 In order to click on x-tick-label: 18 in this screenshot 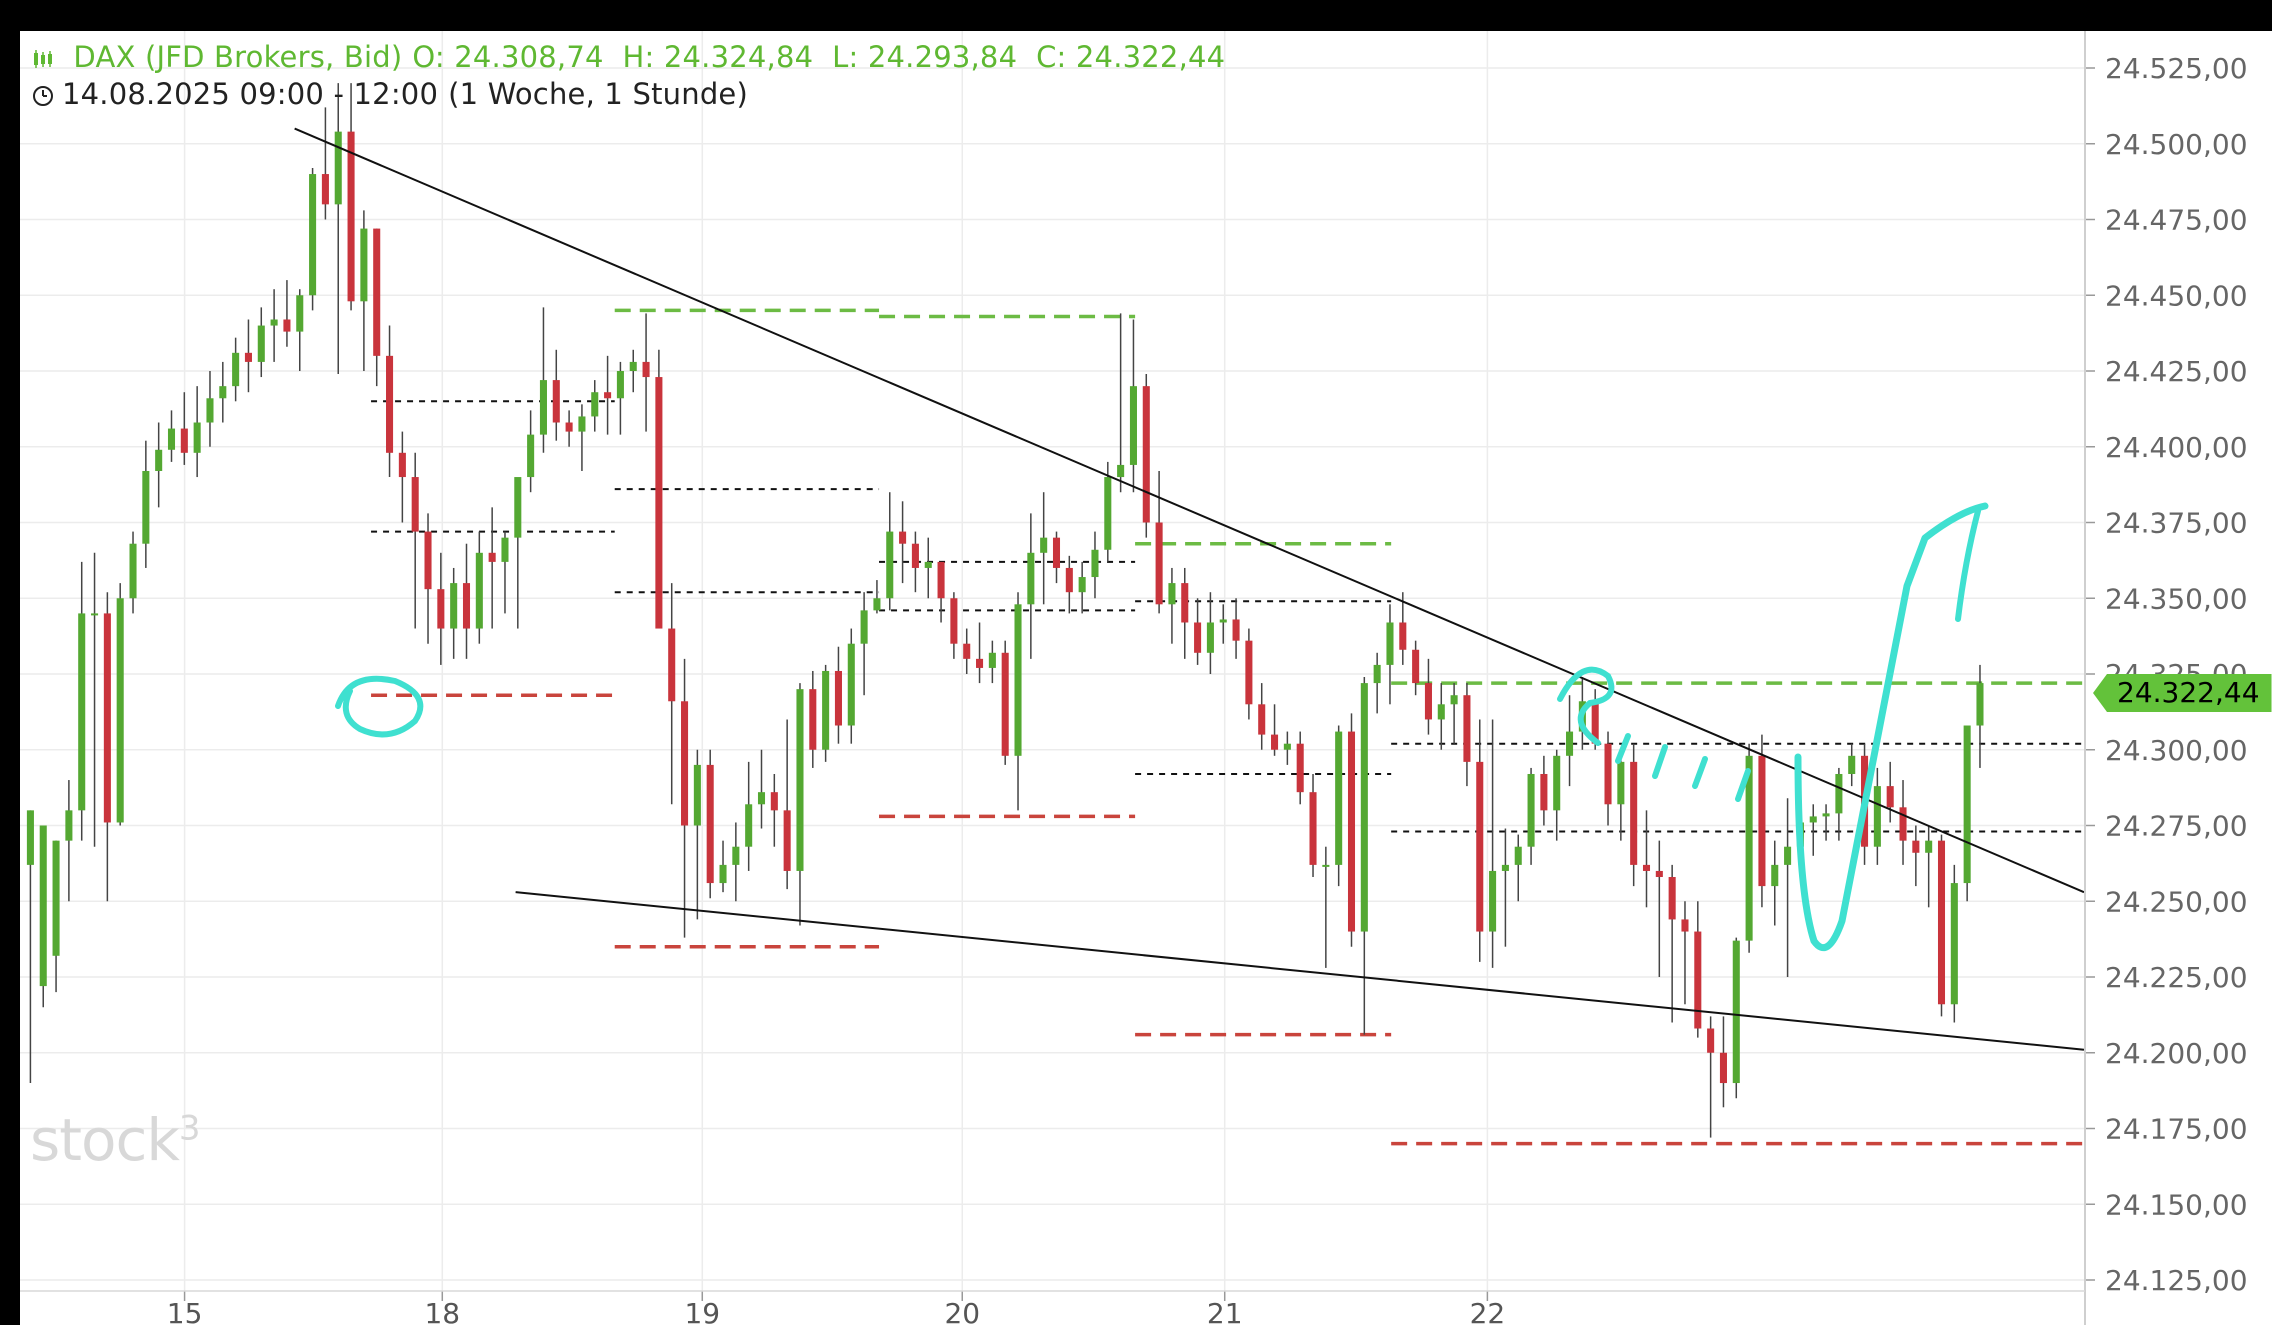, I will do `click(442, 1311)`.